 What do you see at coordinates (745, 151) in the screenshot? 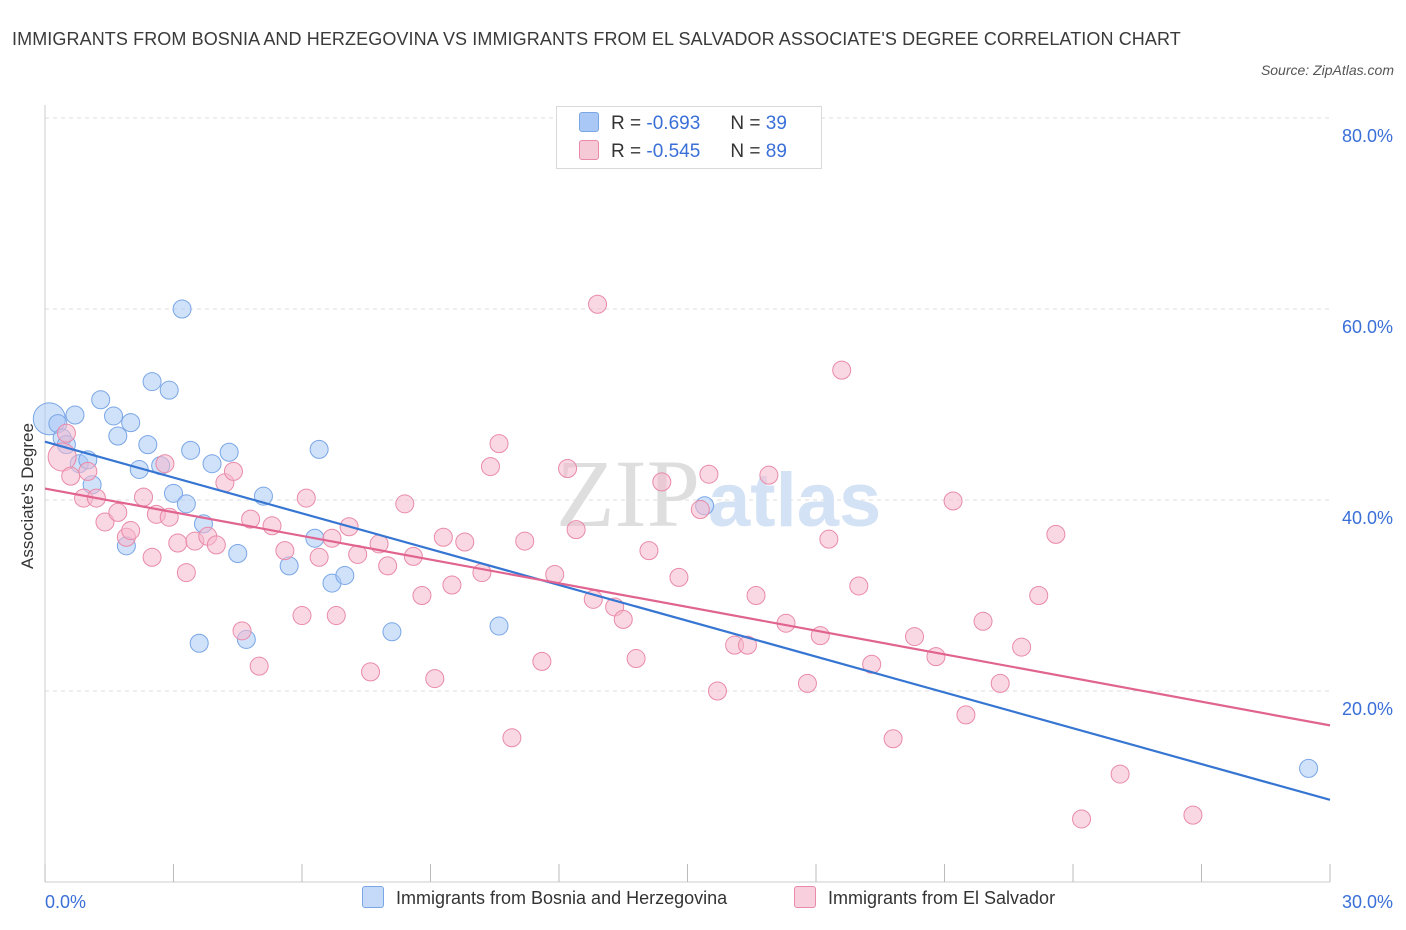
I see `elsalvador-n-label: N =` at bounding box center [745, 151].